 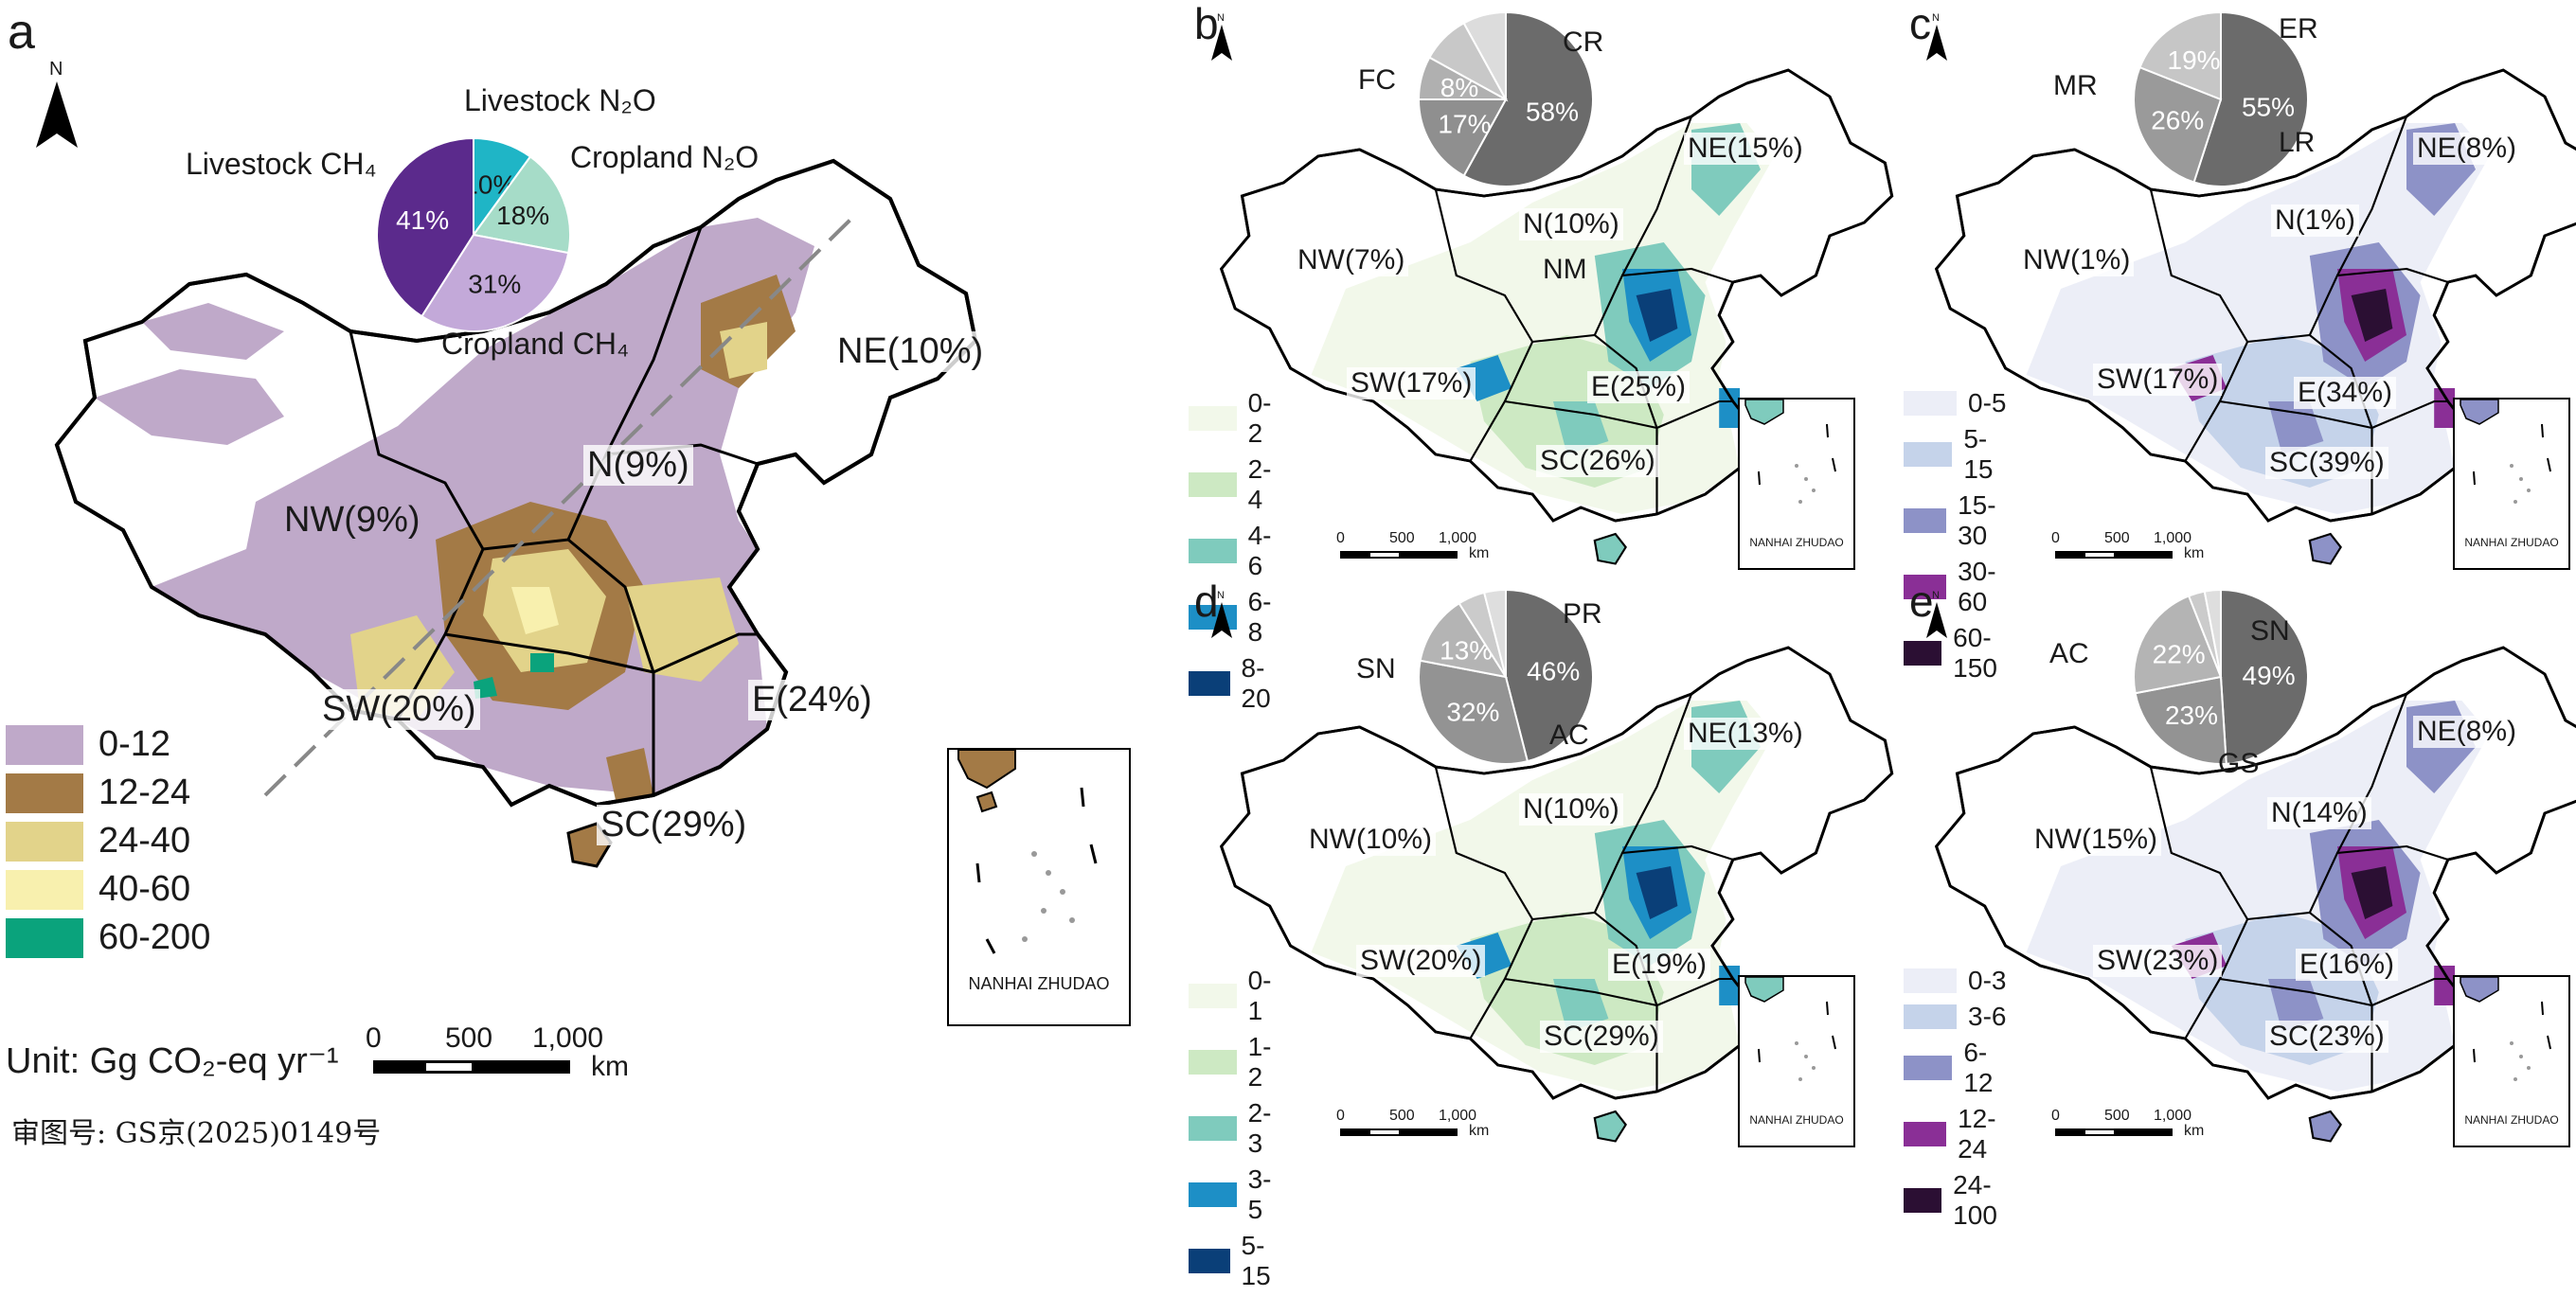 I want to click on region-label: SC(39%), so click(x=2326, y=463).